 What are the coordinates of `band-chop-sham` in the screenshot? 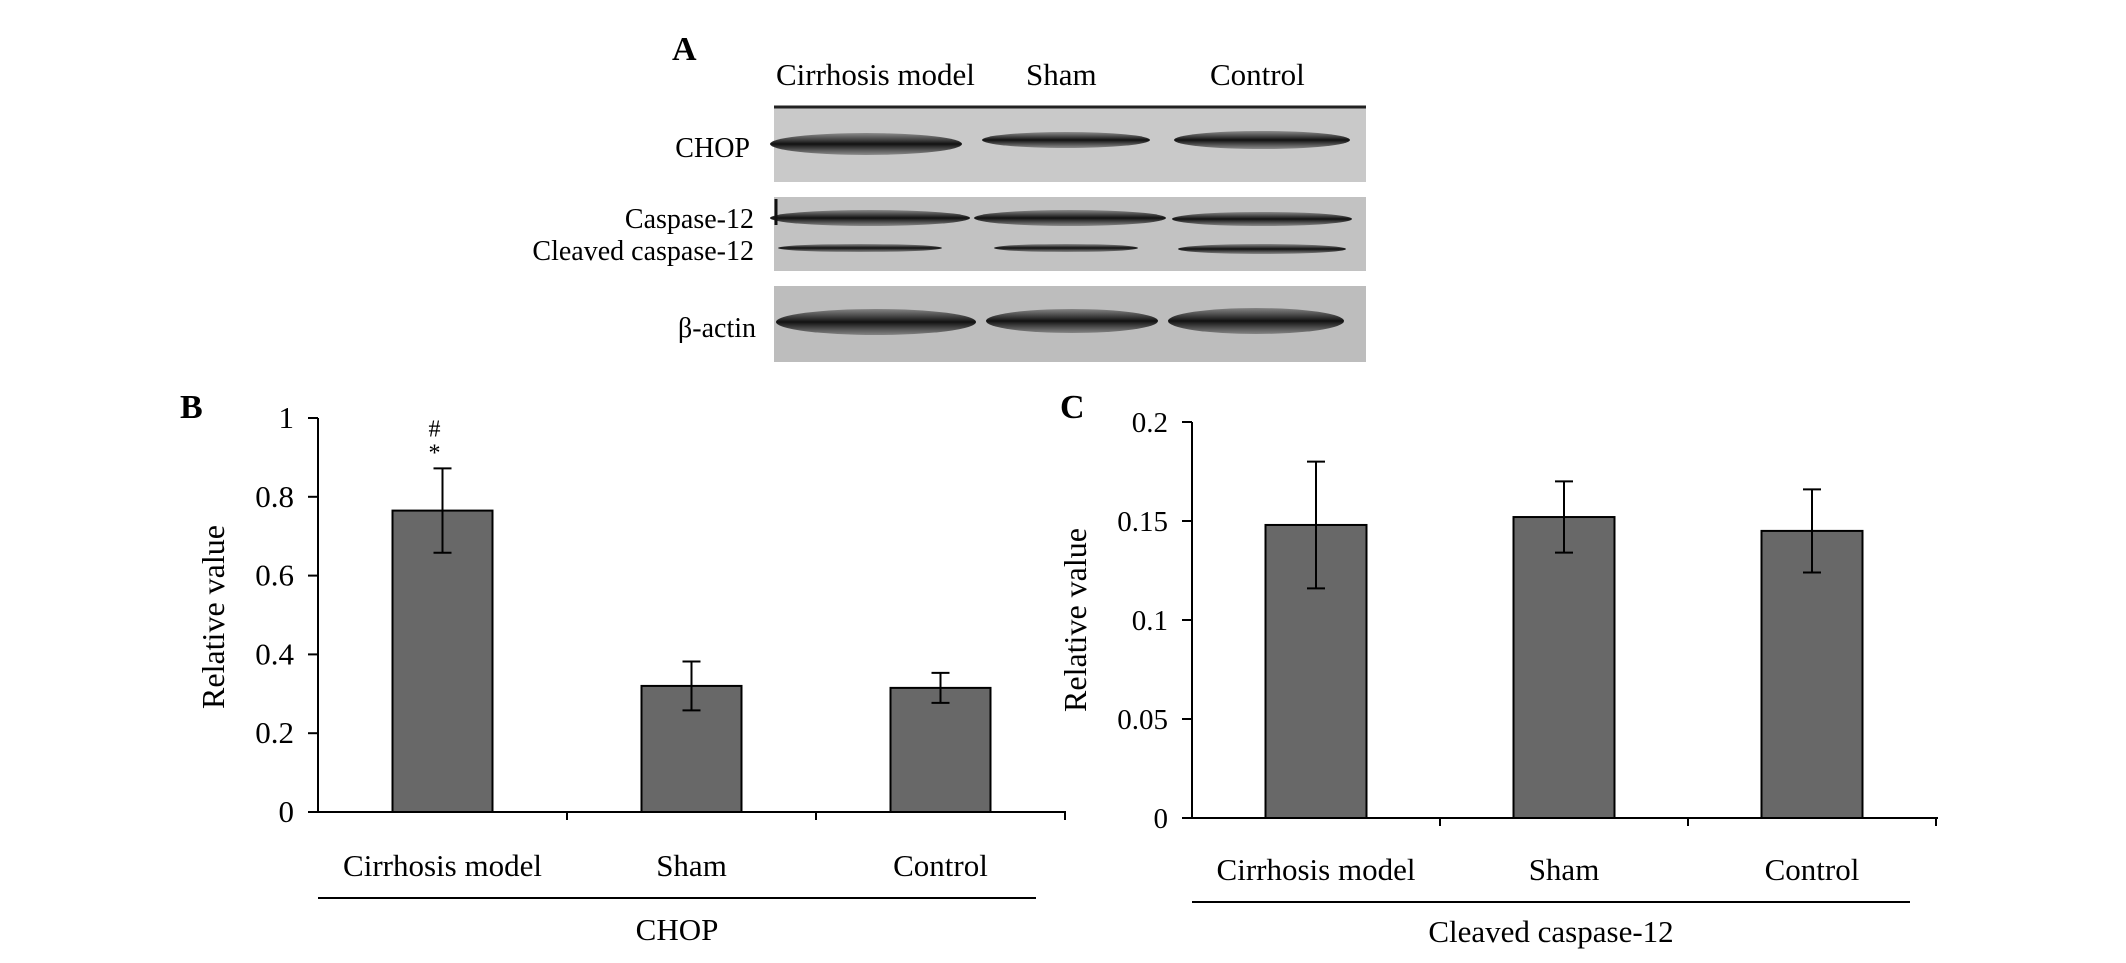 It's located at (1066, 140).